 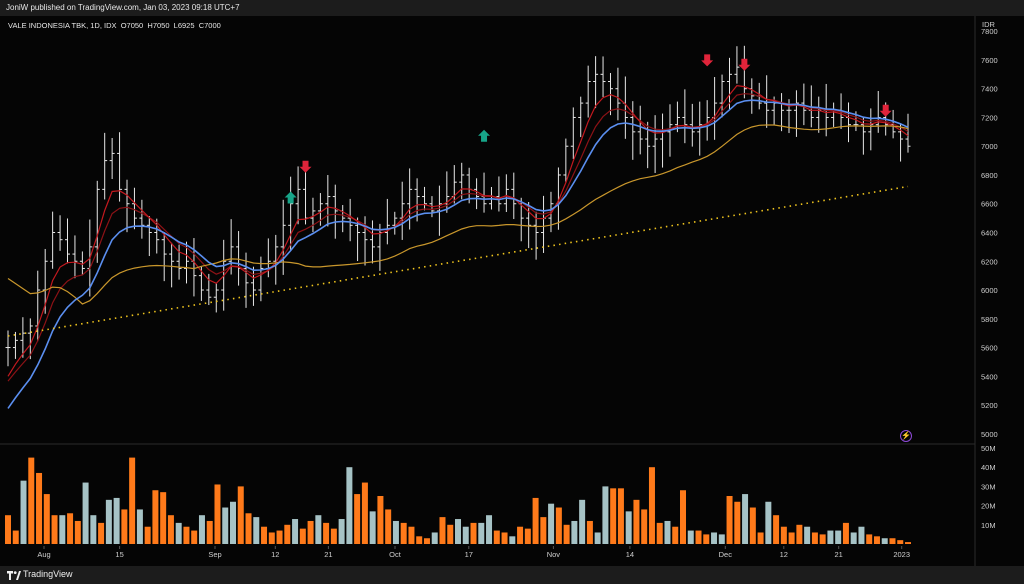 I want to click on price-axis-tick: 7200, so click(x=989, y=117).